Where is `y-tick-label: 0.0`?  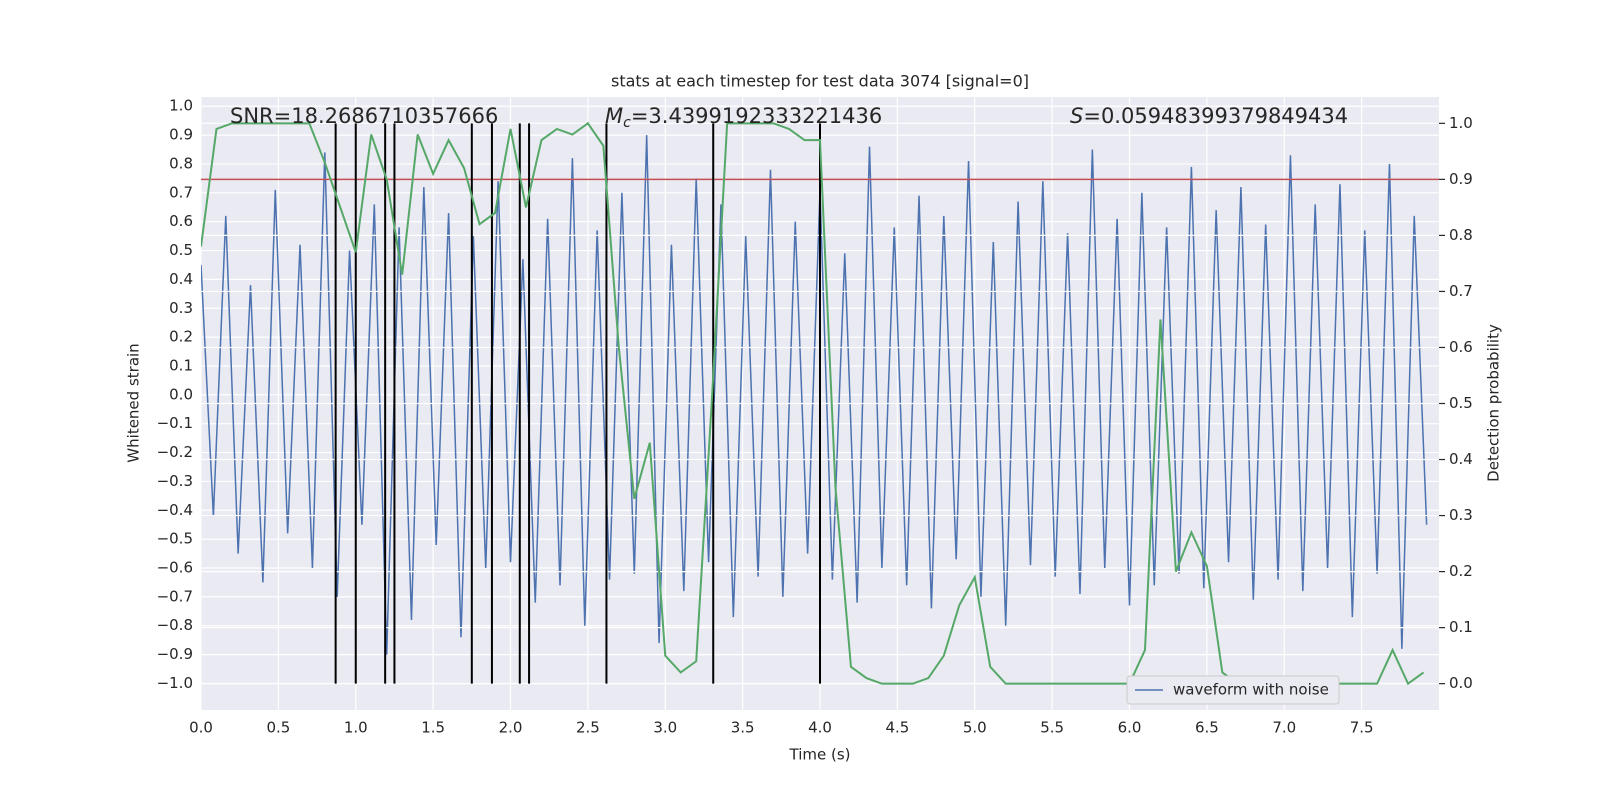 y-tick-label: 0.0 is located at coordinates (181, 394).